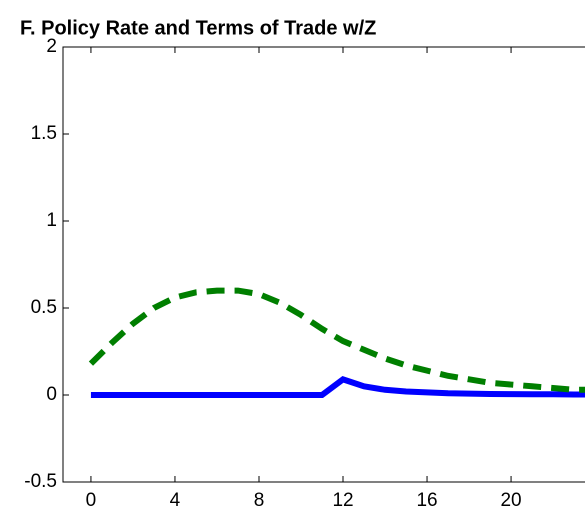 Image resolution: width=585 pixels, height=516 pixels. Describe the element at coordinates (51, 394) in the screenshot. I see `y-tick-label: 0` at that location.